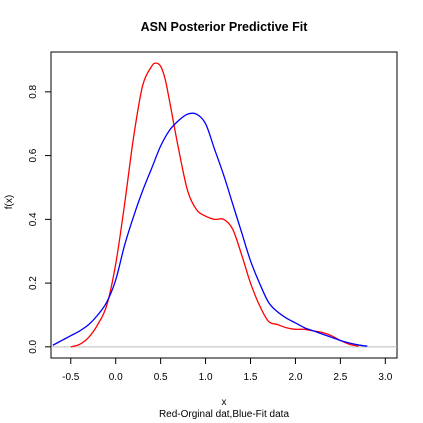 This screenshot has height=423, width=423. What do you see at coordinates (225, 27) in the screenshot?
I see `chart-title: ASN Posterior Predictive Fit` at bounding box center [225, 27].